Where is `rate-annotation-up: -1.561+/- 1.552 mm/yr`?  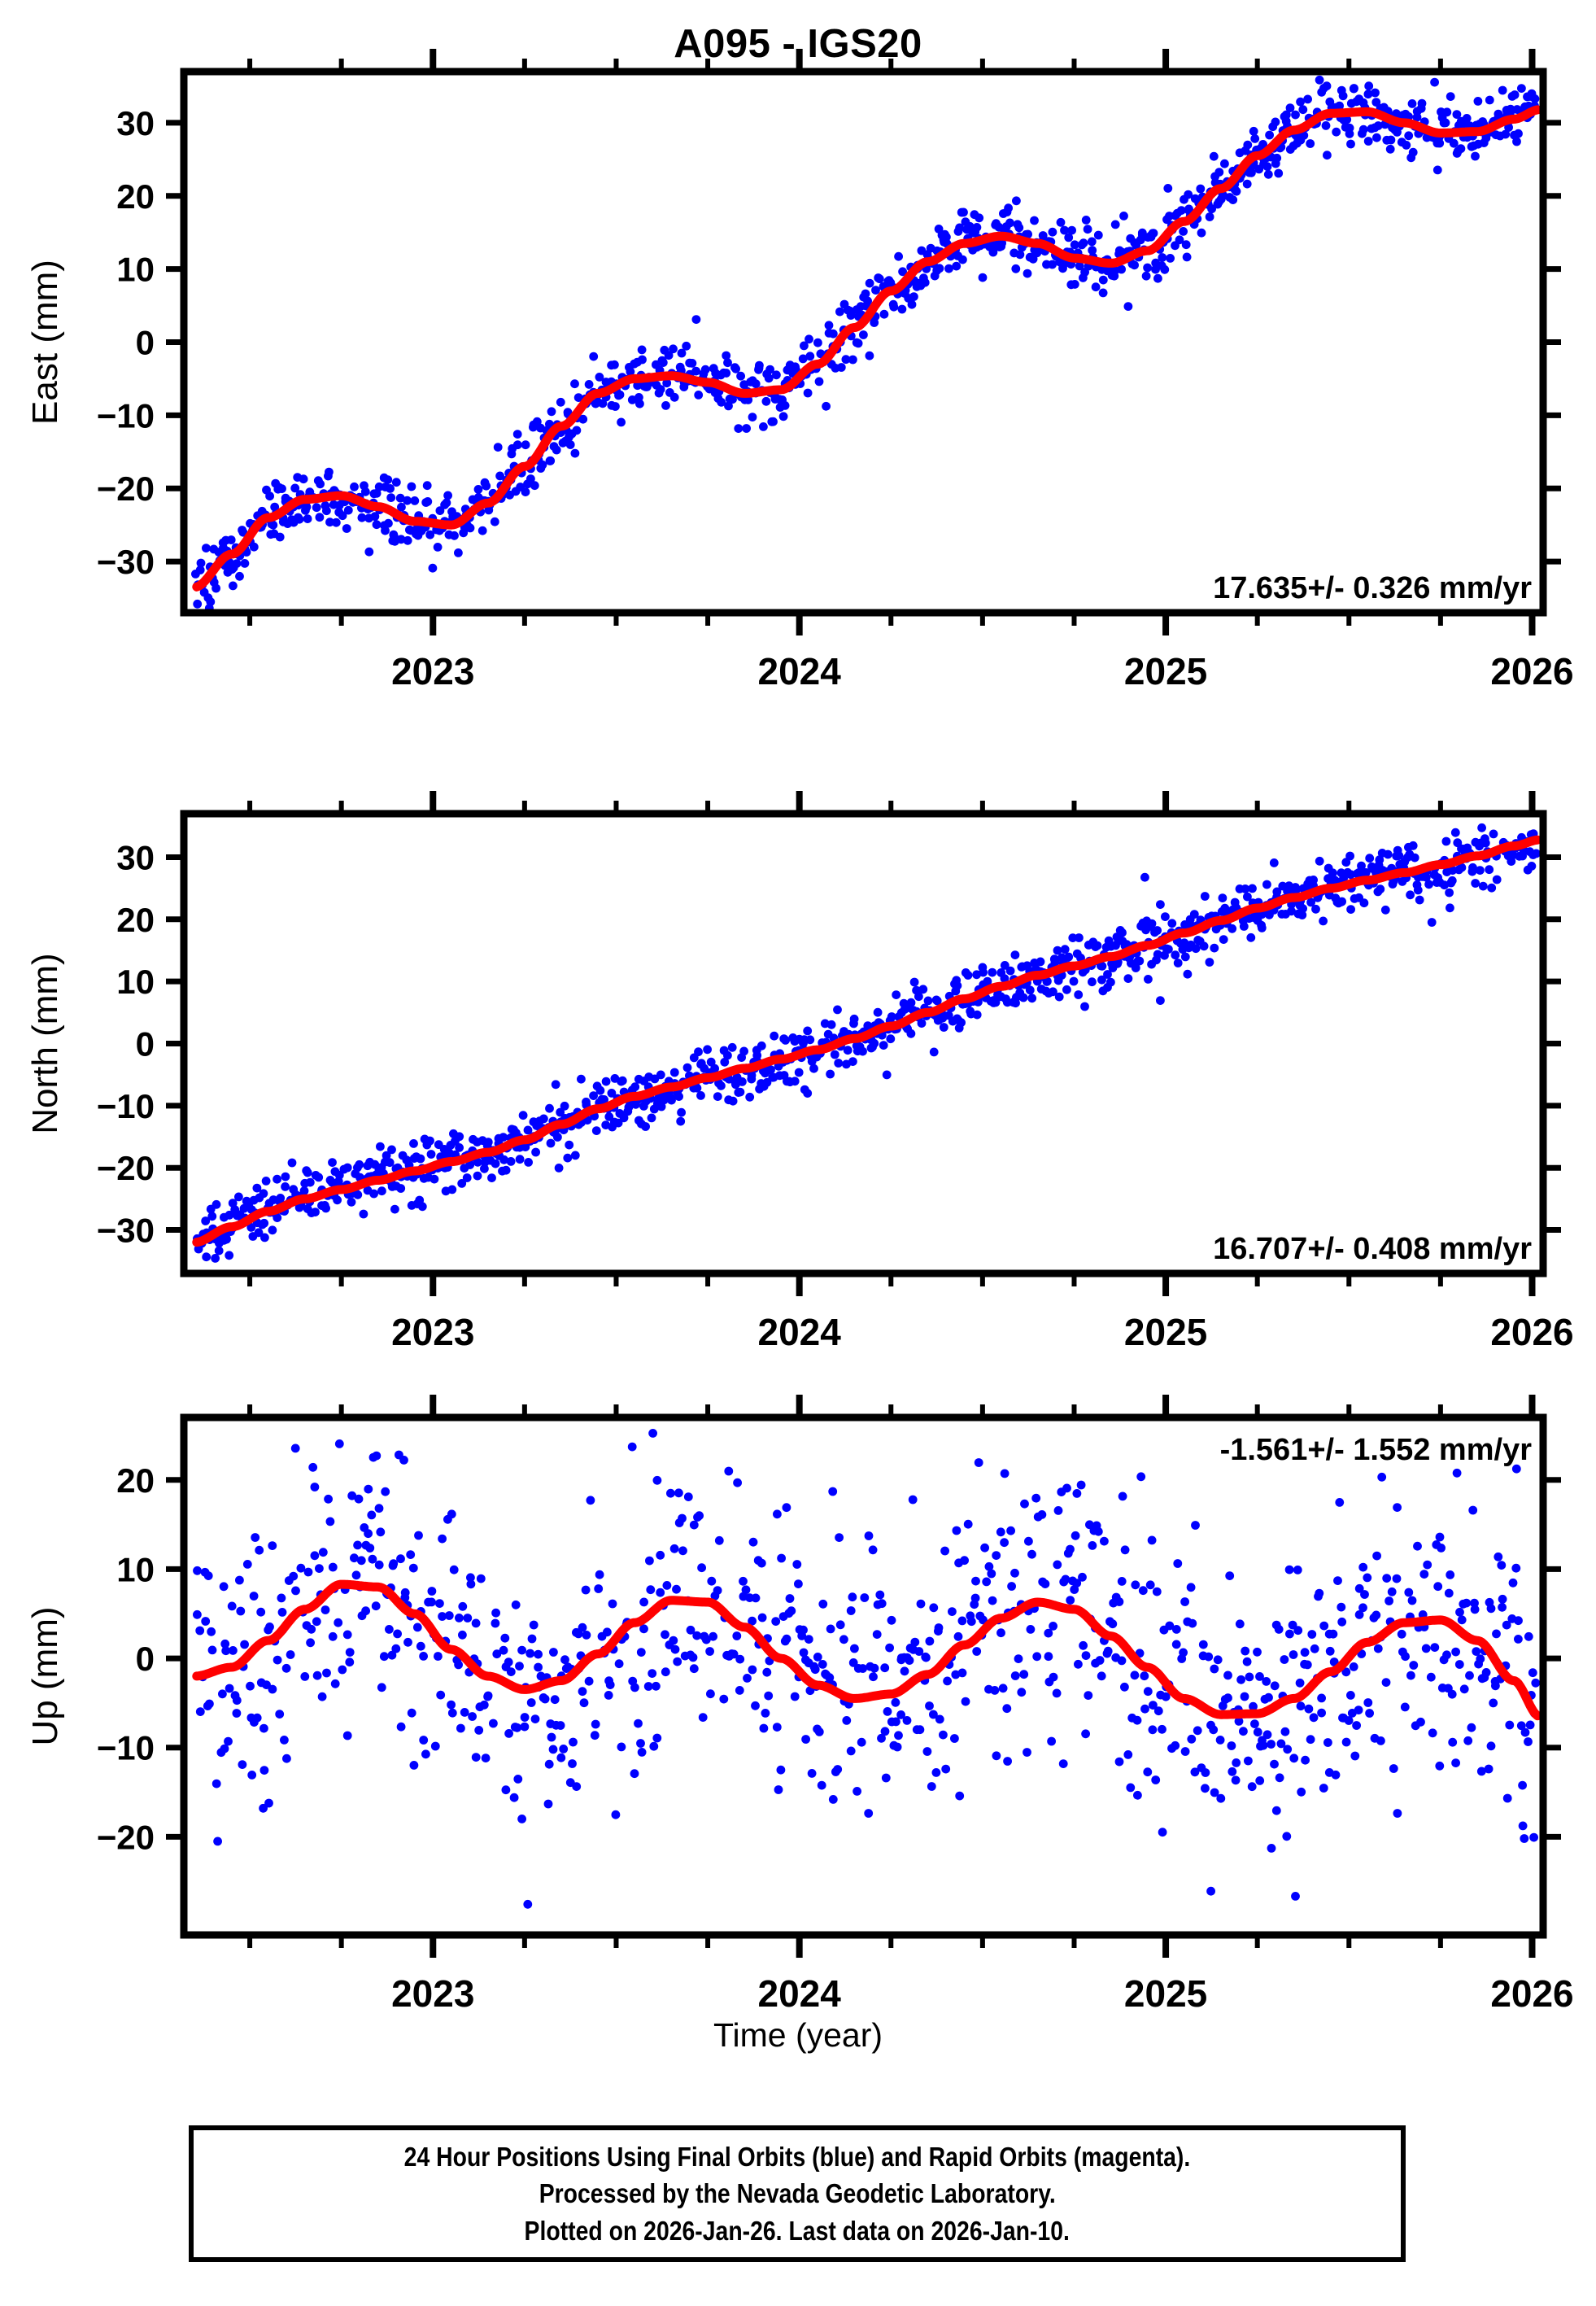 rate-annotation-up: -1.561+/- 1.552 mm/yr is located at coordinates (1376, 1450).